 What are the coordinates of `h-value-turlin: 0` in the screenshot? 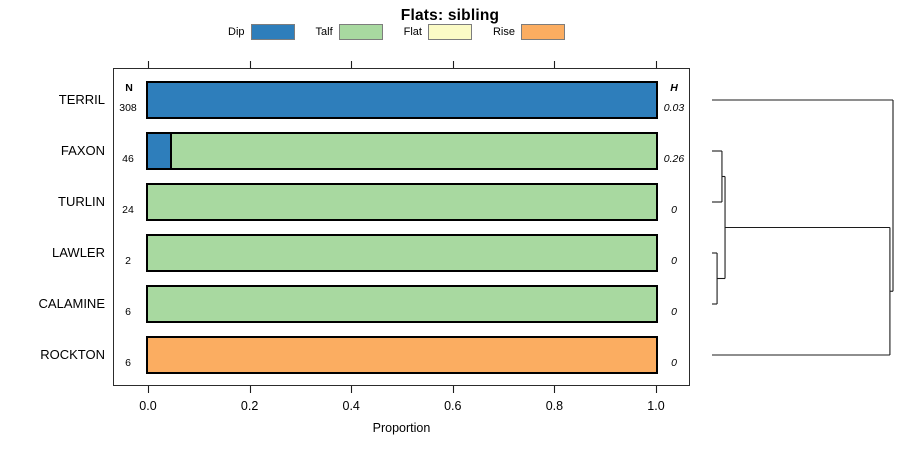 It's located at (674, 210).